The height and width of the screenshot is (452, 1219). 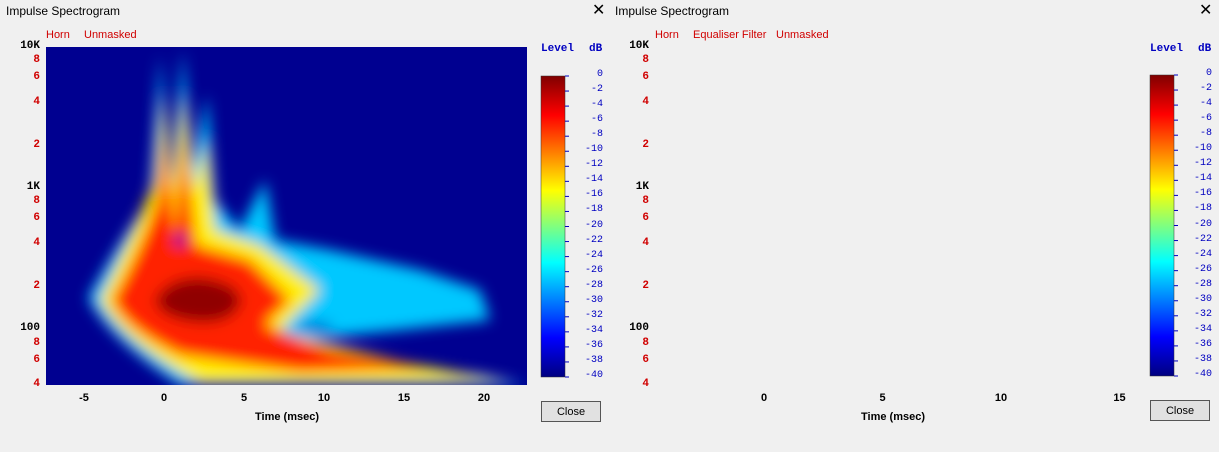 I want to click on colorbar-tick-label: -36, so click(x=1202, y=344).